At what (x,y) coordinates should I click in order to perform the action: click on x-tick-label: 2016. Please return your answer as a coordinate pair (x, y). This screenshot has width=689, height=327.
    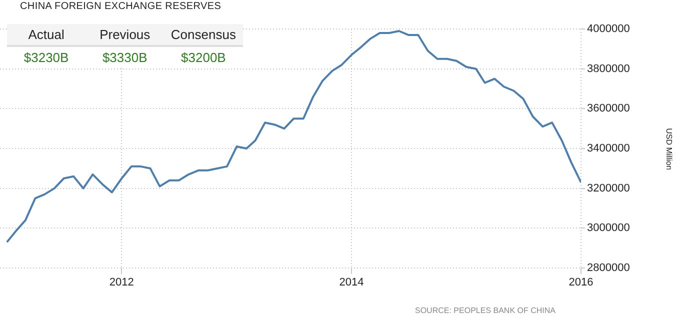
    Looking at the image, I should click on (581, 282).